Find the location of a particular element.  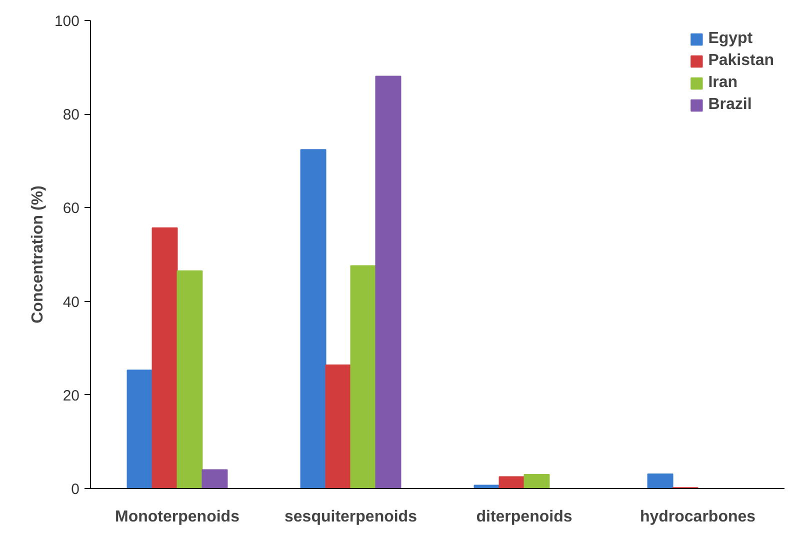

legend-label: Pakistan is located at coordinates (741, 61).